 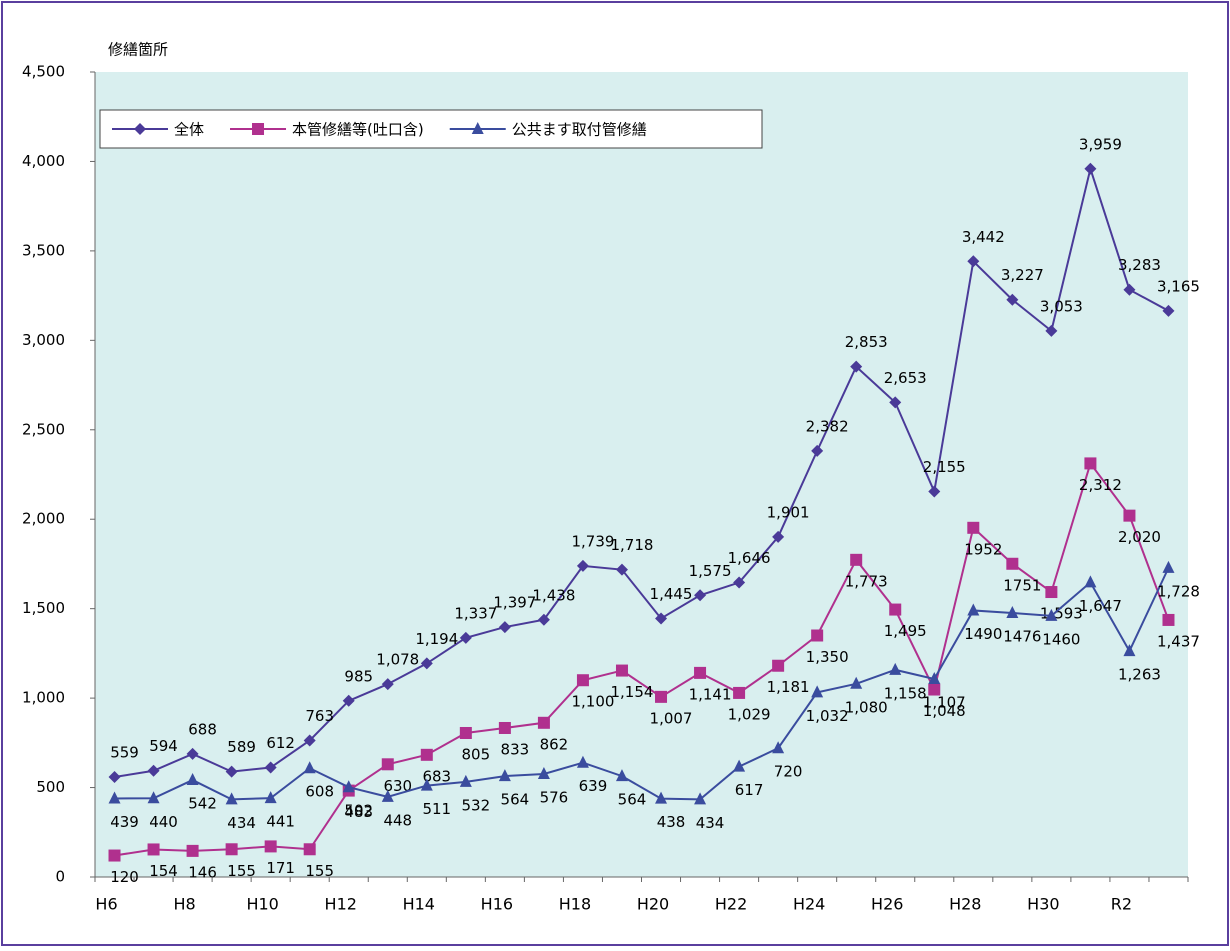 What do you see at coordinates (866, 707) in the screenshot?
I see `data-label: 1,080` at bounding box center [866, 707].